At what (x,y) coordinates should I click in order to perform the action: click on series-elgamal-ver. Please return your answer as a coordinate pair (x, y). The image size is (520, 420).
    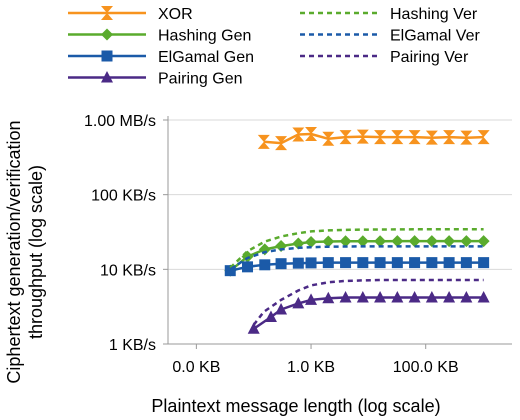
    Looking at the image, I should click on (356, 258).